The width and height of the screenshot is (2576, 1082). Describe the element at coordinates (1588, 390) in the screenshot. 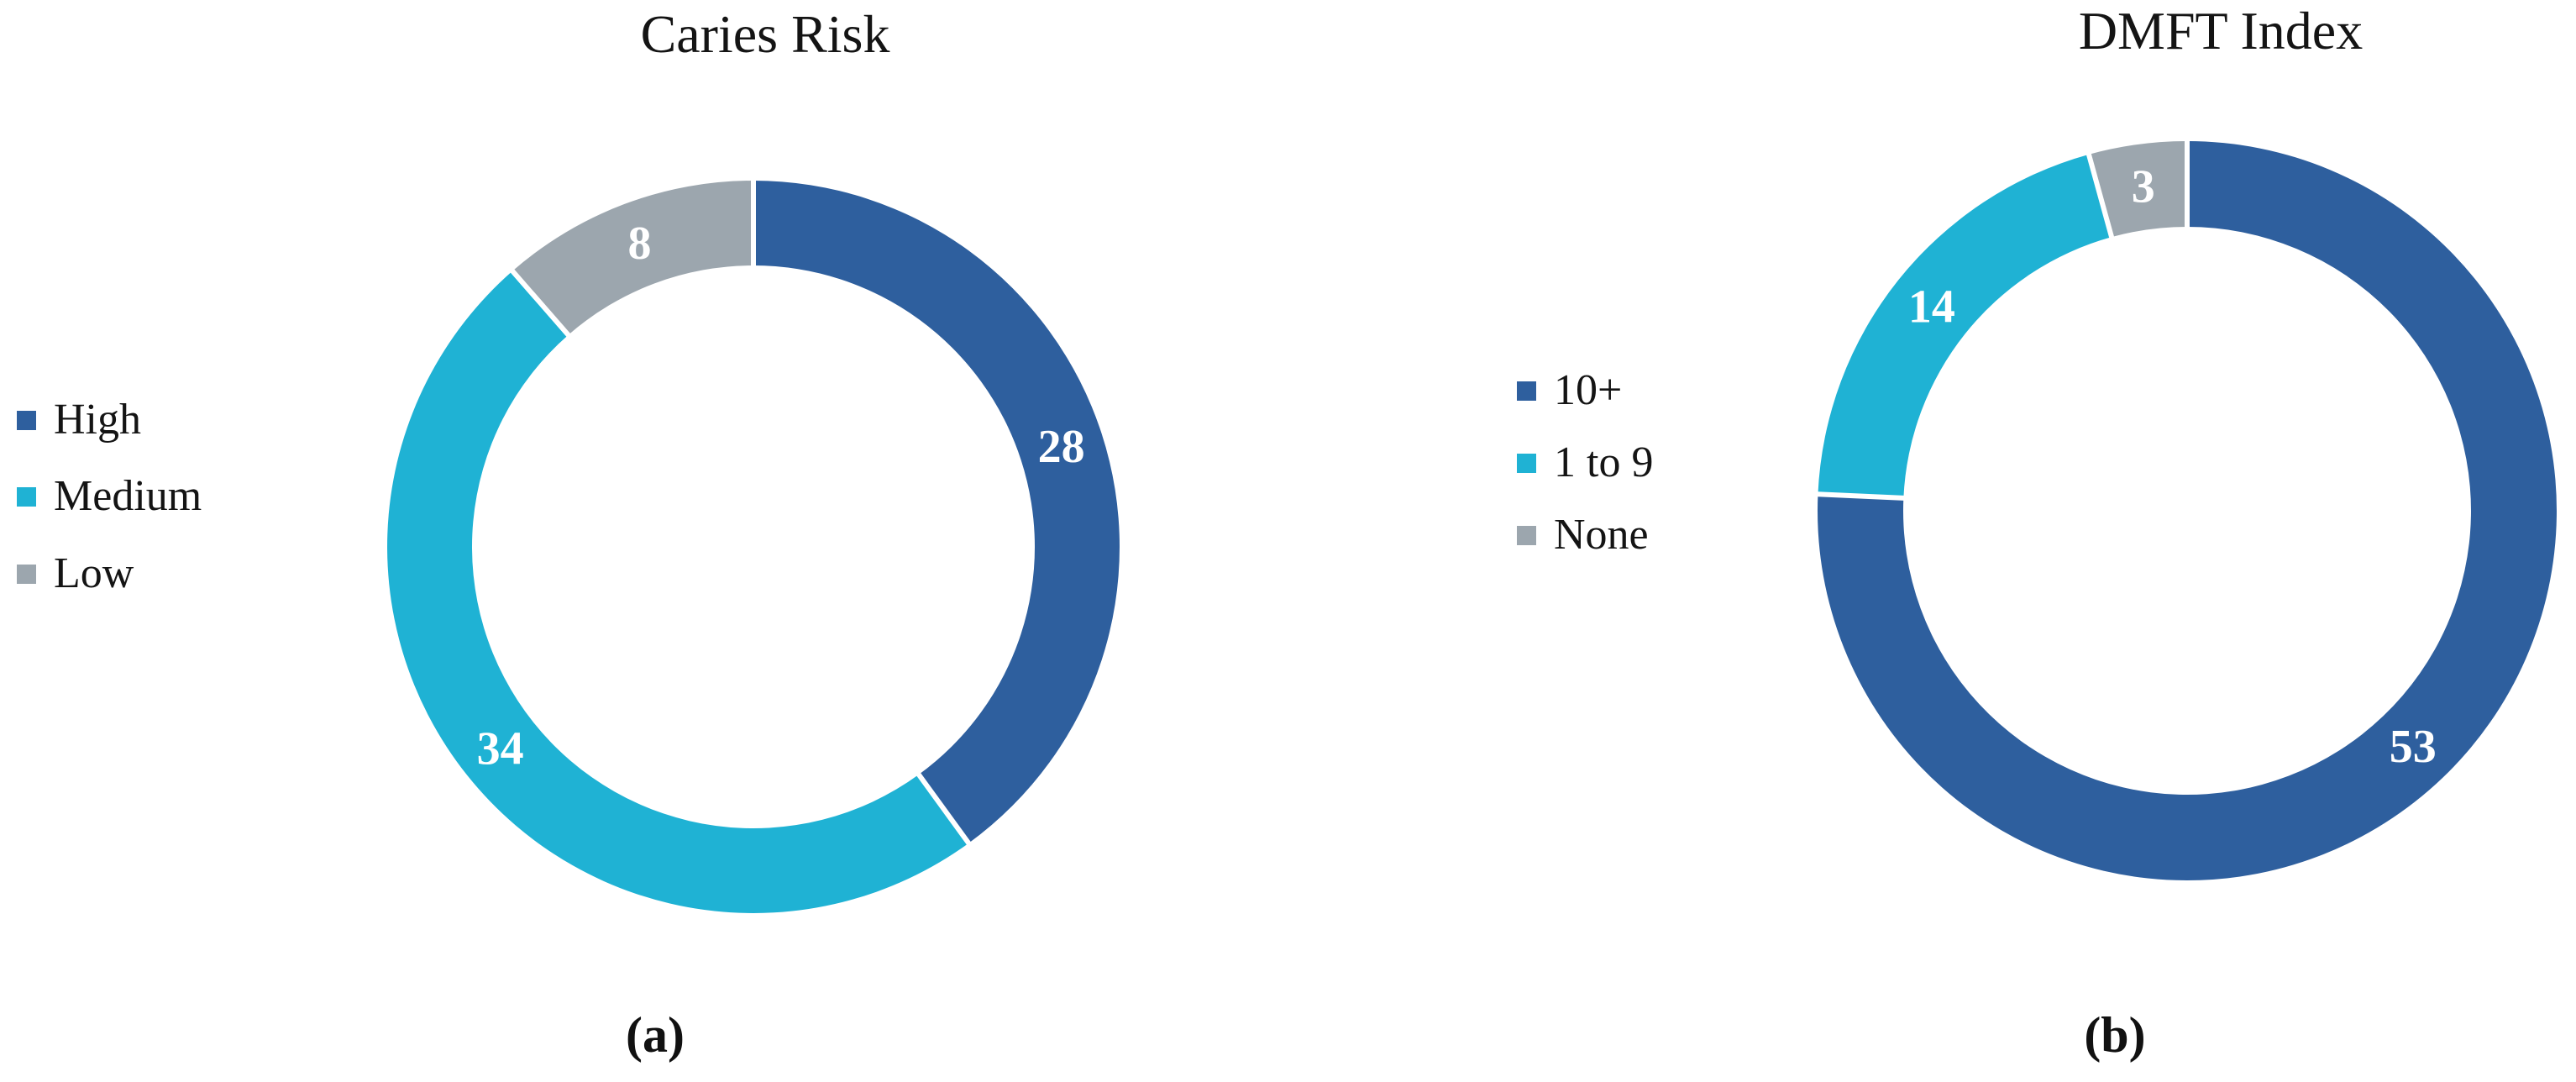

I see `legend-label: 10+` at that location.